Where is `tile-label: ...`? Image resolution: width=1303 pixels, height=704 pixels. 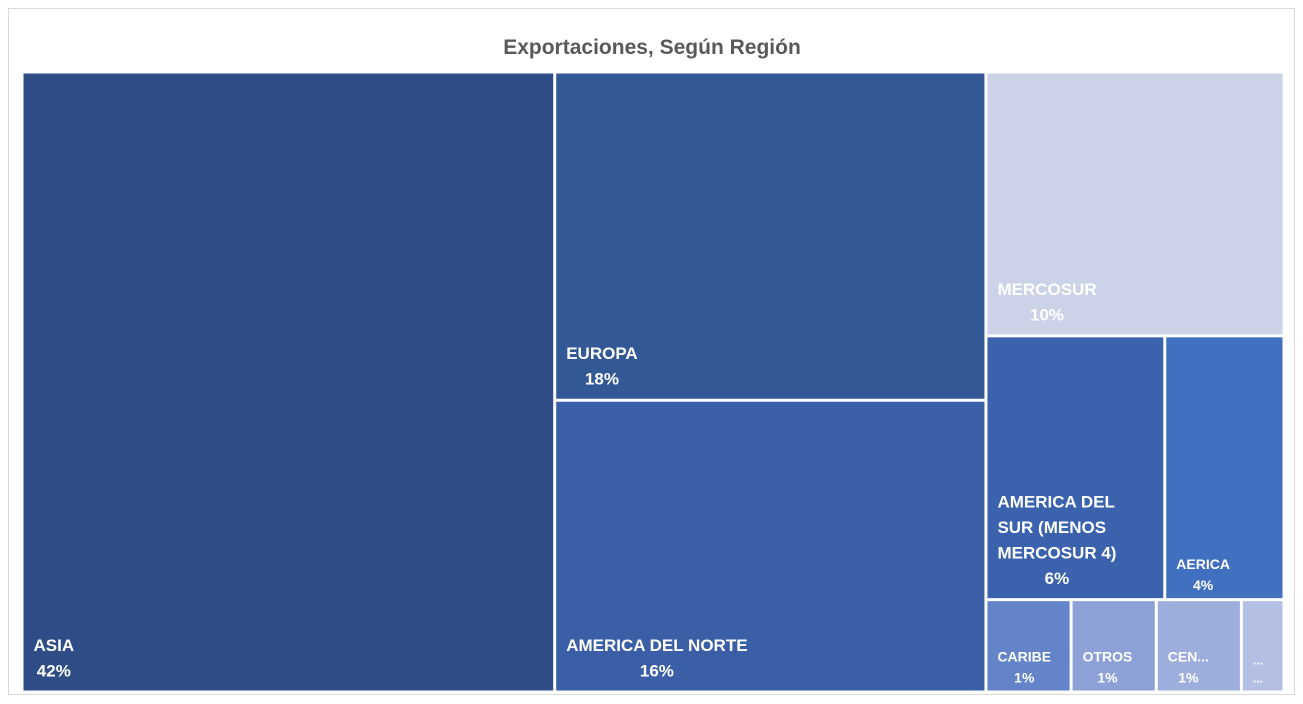
tile-label: ... is located at coordinates (1258, 661).